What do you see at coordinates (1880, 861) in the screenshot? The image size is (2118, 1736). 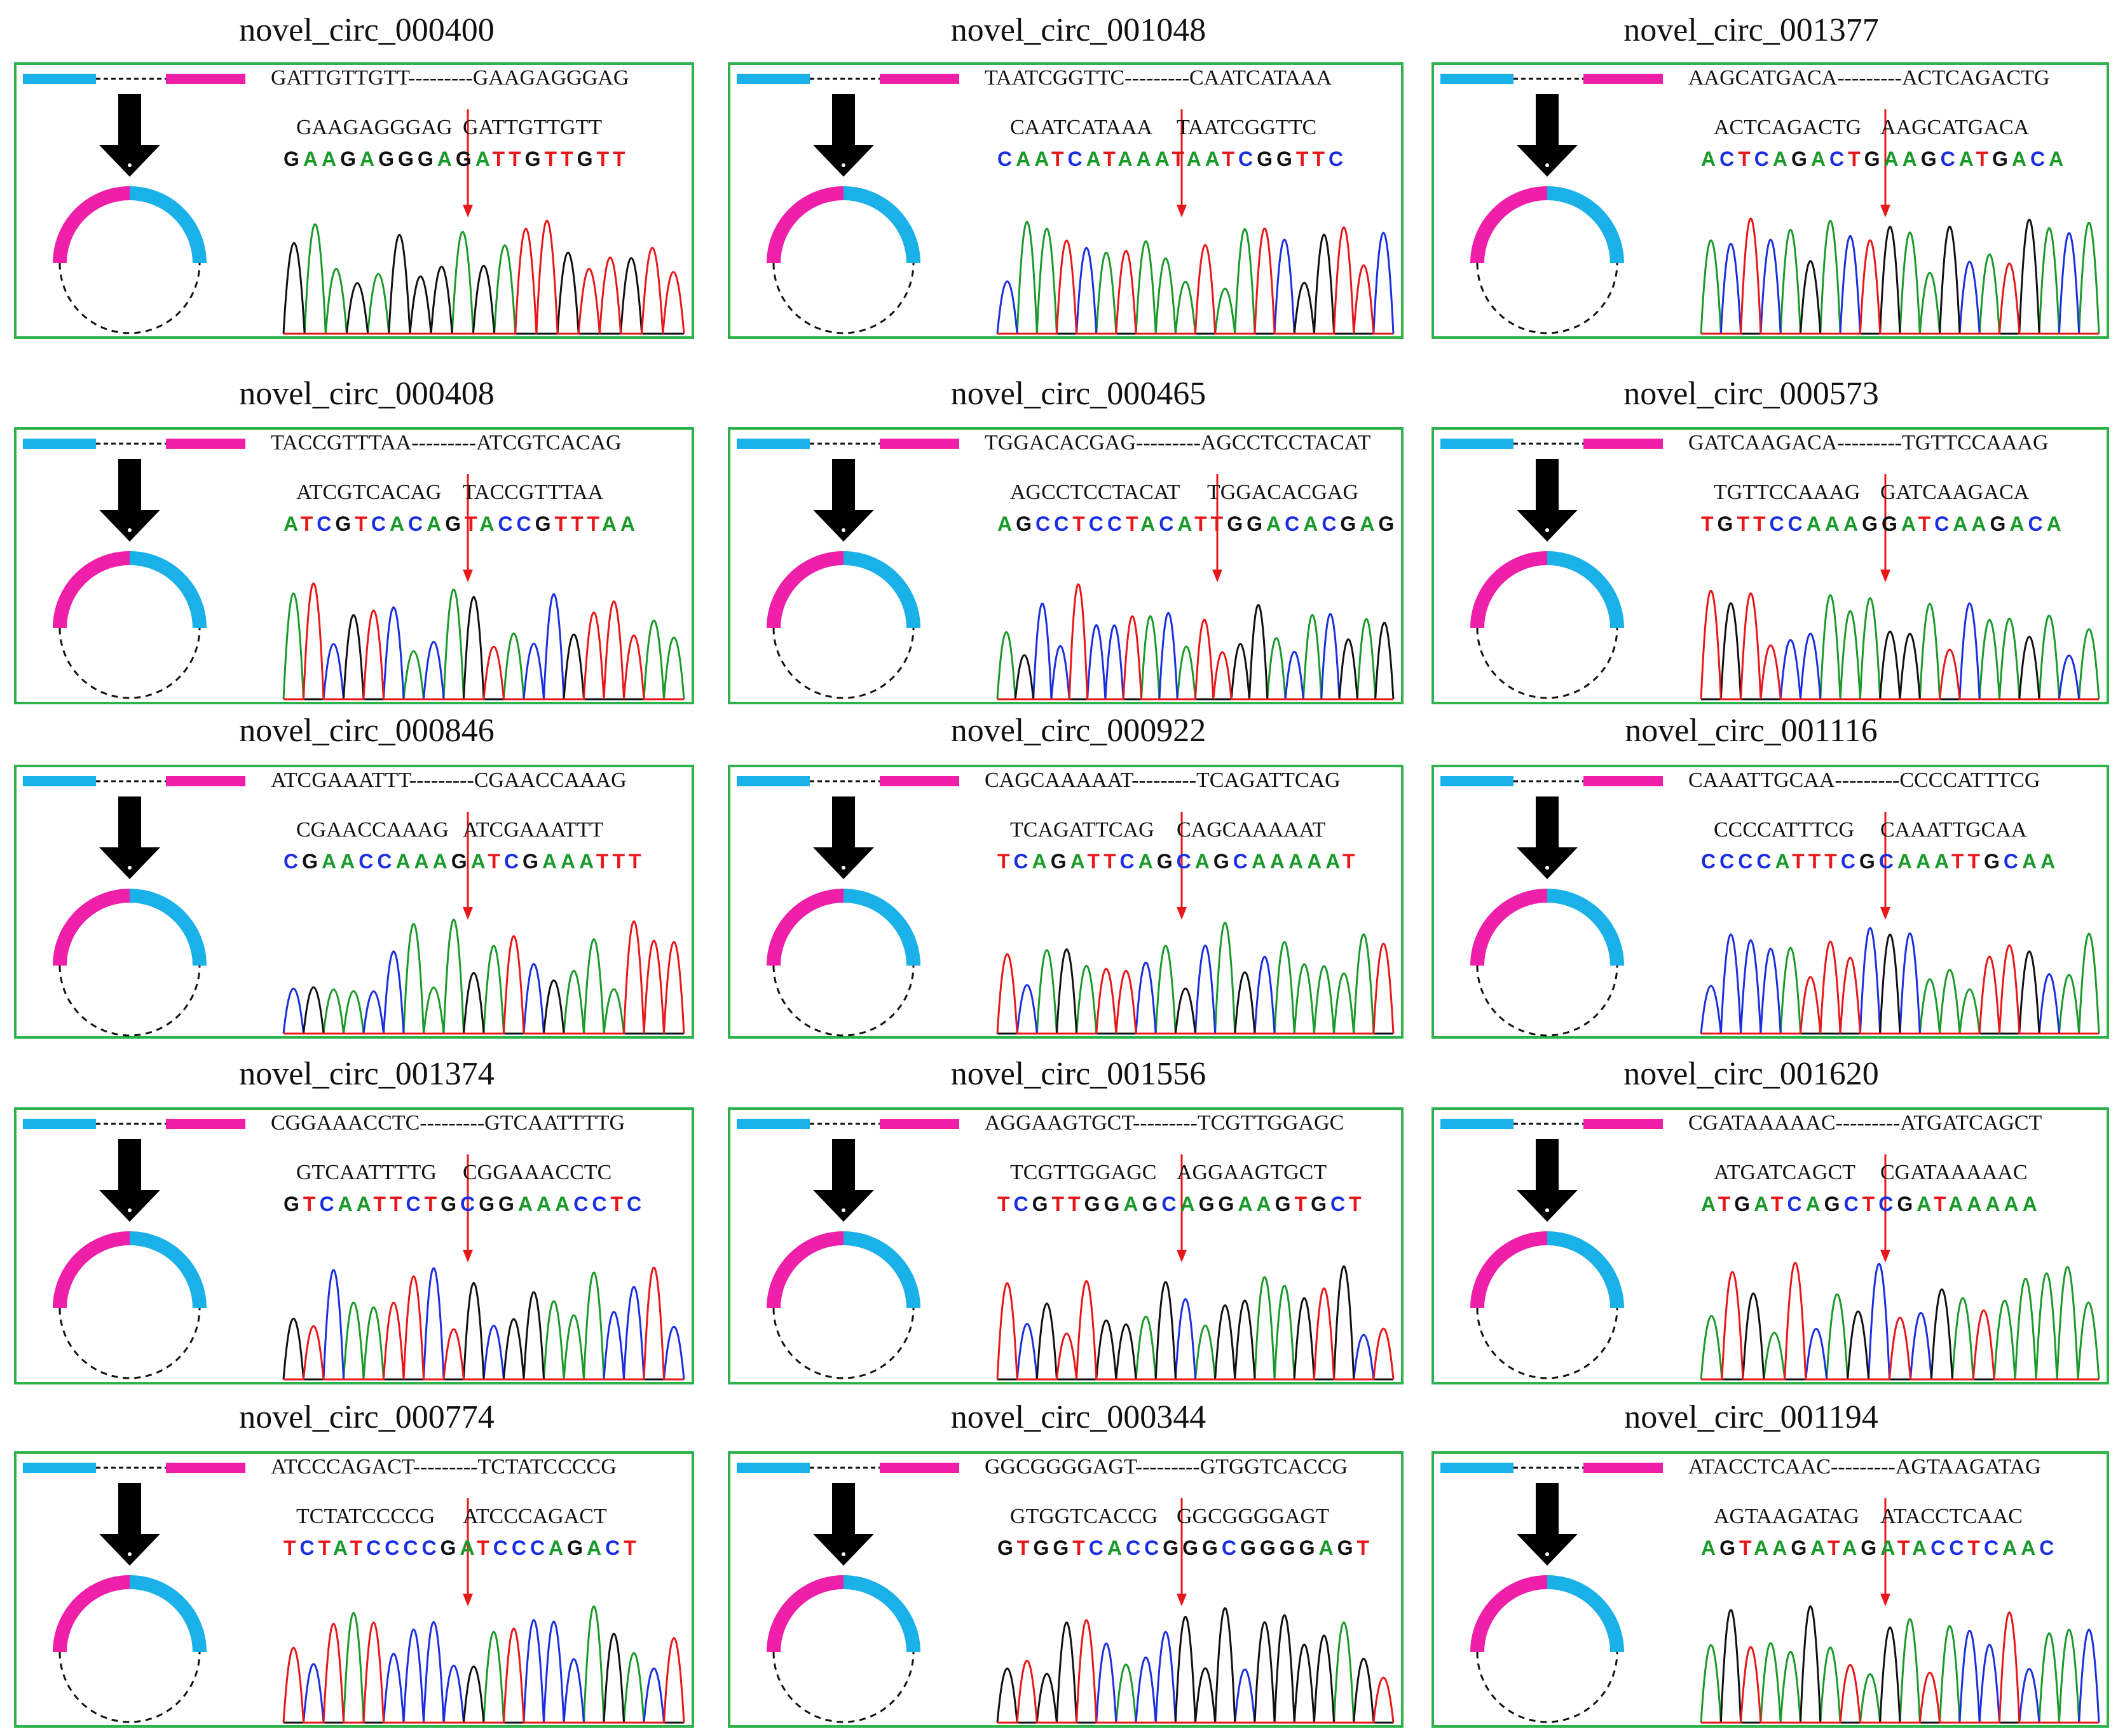 I see `base-calls: CCCCATTTCGCAAATTGCAA` at bounding box center [1880, 861].